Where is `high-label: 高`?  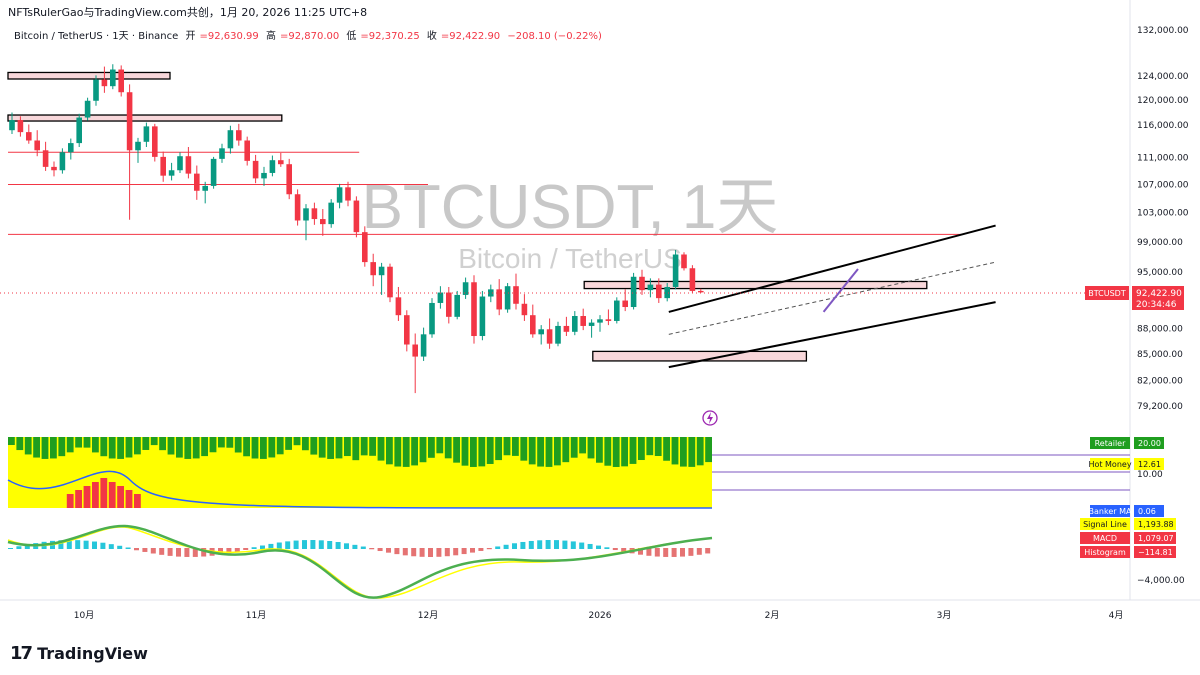
high-label: 高 is located at coordinates (270, 36).